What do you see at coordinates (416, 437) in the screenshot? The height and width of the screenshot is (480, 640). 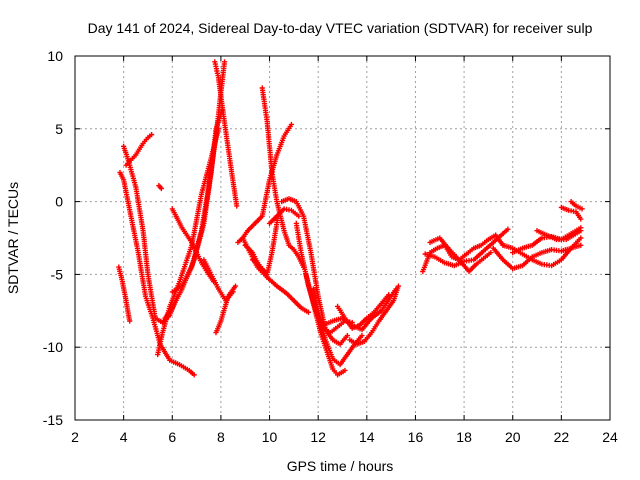 I see `x-tick-label: 16` at bounding box center [416, 437].